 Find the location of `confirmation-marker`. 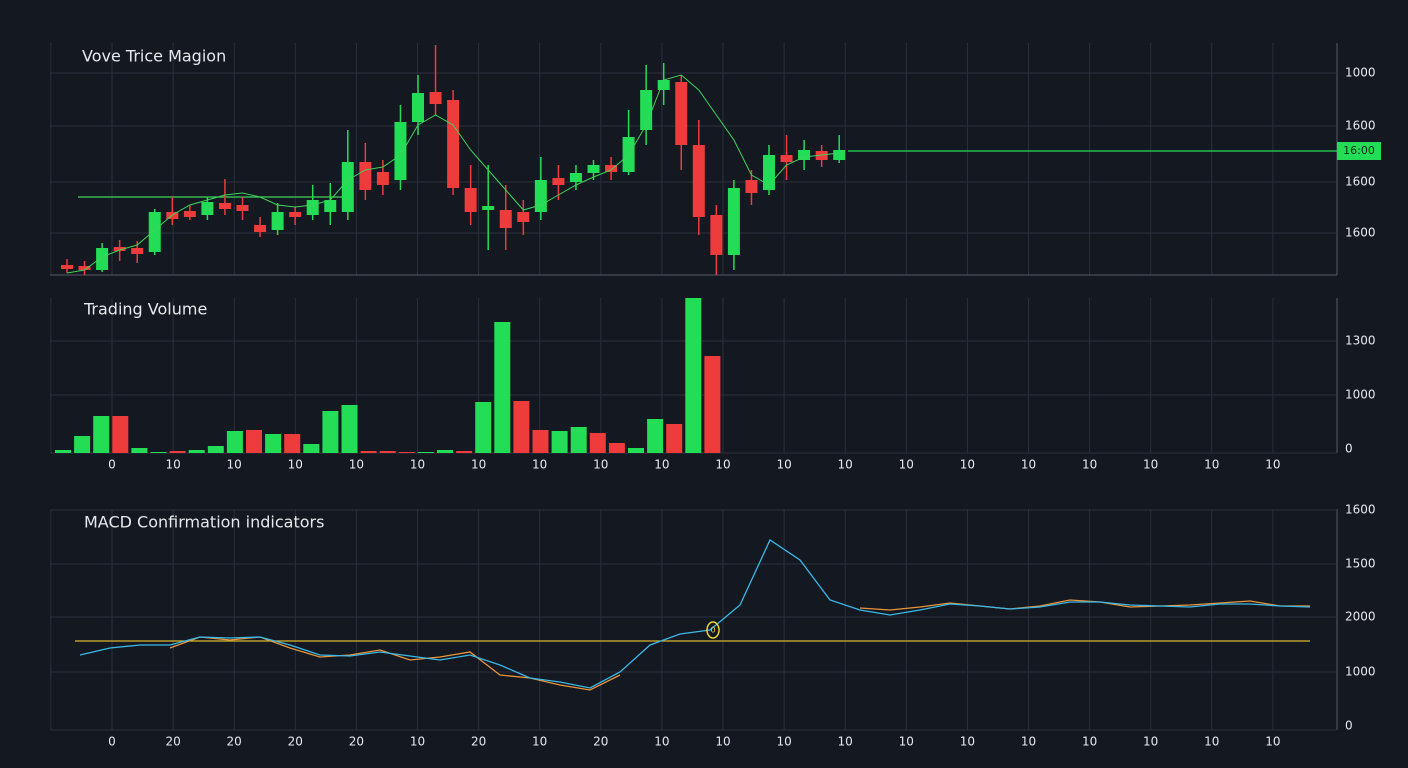

confirmation-marker is located at coordinates (713, 630).